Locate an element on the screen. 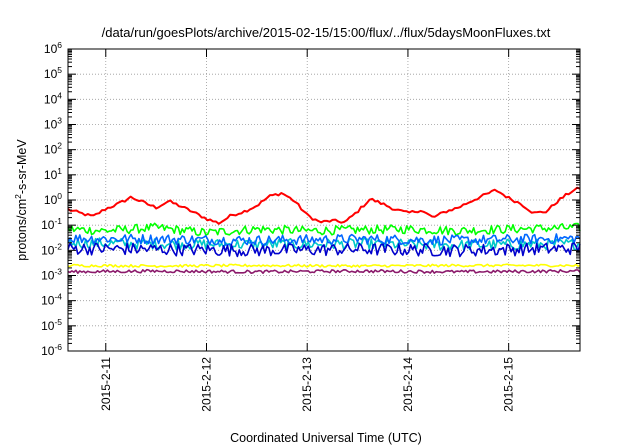 The width and height of the screenshot is (640, 448). y-tick-label: 10⁻⁴ is located at coordinates (51, 300).